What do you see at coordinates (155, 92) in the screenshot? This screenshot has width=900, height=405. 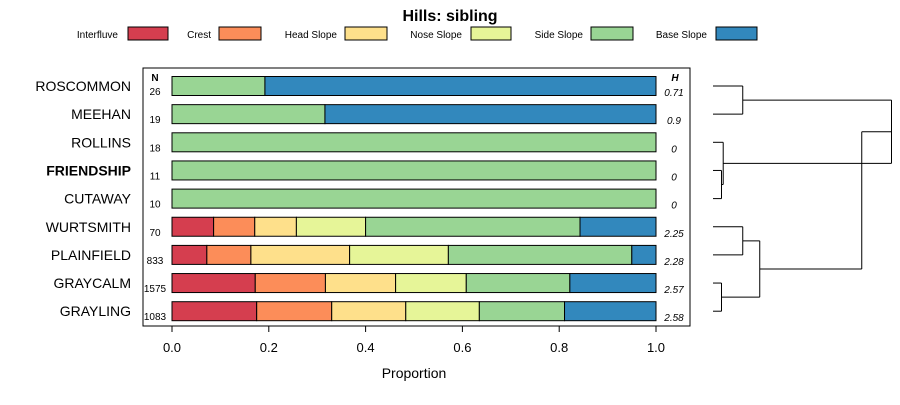 I see `n-value: 26` at bounding box center [155, 92].